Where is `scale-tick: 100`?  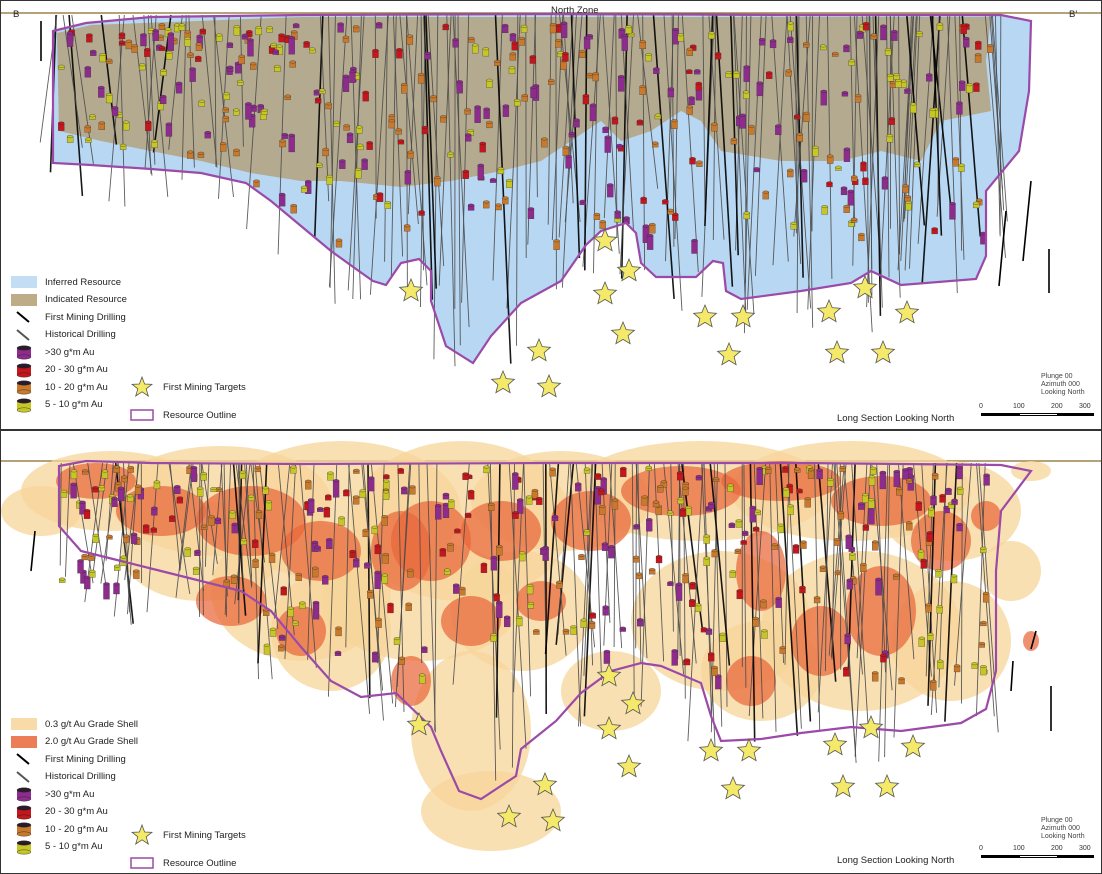
scale-tick: 100 is located at coordinates (1019, 406).